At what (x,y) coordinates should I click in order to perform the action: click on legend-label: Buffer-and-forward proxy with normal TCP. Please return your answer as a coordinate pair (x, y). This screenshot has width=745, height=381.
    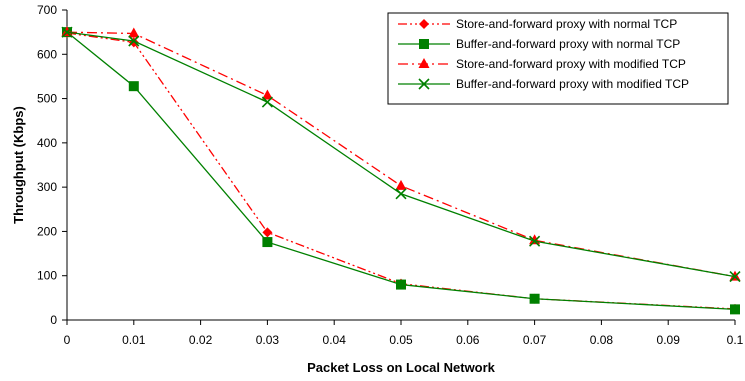
    Looking at the image, I should click on (568, 44).